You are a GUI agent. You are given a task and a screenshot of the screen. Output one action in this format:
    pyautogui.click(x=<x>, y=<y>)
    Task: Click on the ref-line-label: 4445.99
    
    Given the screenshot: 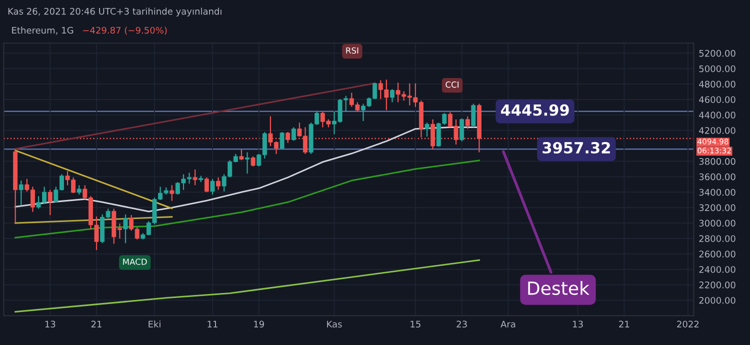 What is the action you would take?
    pyautogui.click(x=534, y=110)
    